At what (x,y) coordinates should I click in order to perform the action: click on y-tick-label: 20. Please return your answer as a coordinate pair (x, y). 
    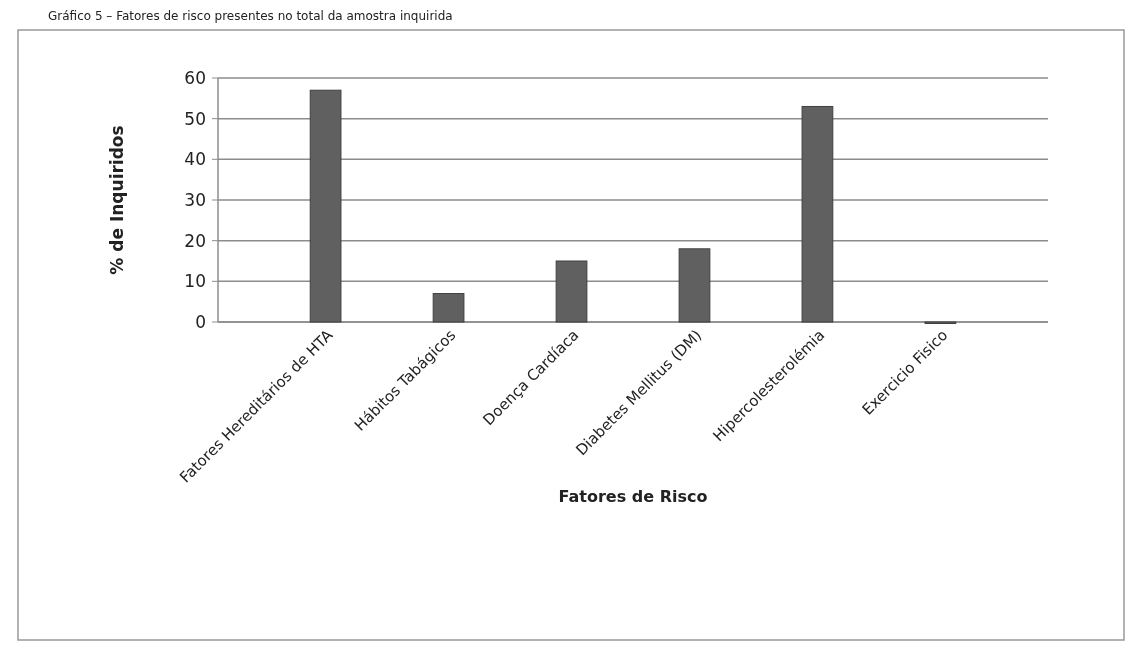
    Looking at the image, I should click on (195, 240).